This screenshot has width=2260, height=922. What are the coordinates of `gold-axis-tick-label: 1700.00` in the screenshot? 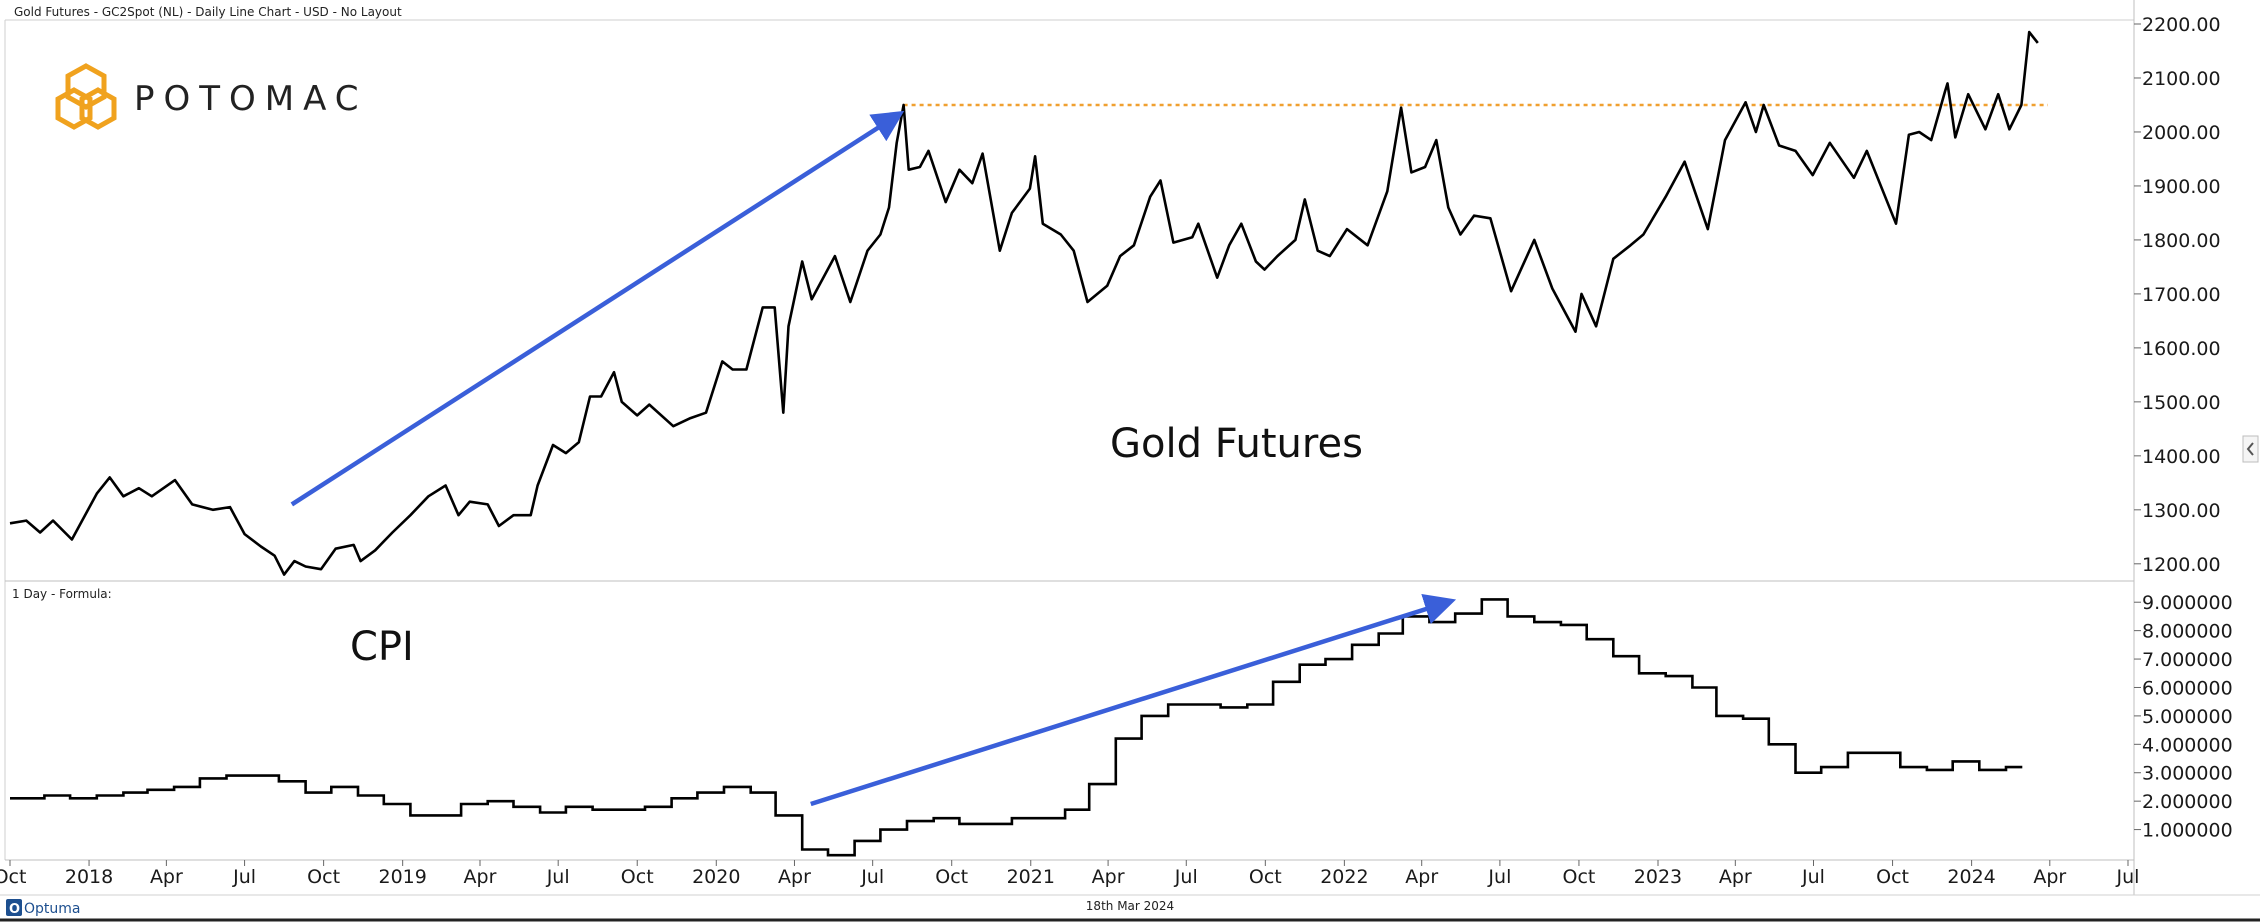 It's located at (2181, 295).